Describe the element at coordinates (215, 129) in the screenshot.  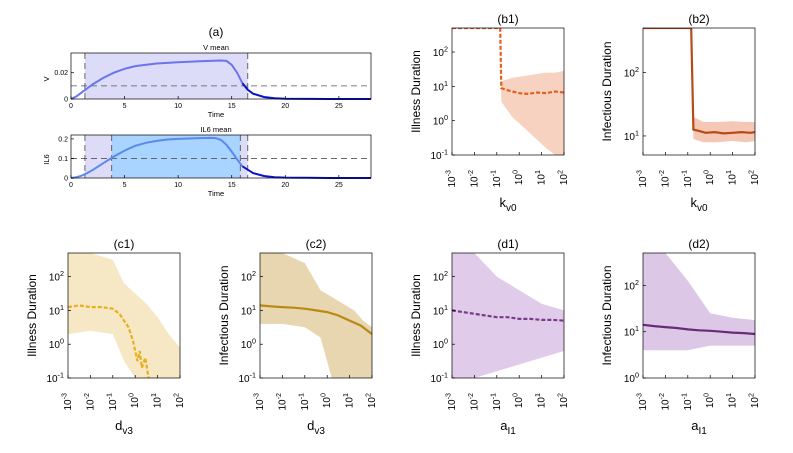
I see `subplot-title: IL6 mean` at that location.